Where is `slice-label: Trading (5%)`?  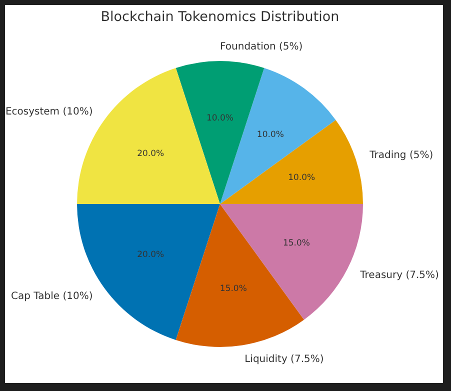 slice-label: Trading (5%) is located at coordinates (401, 156).